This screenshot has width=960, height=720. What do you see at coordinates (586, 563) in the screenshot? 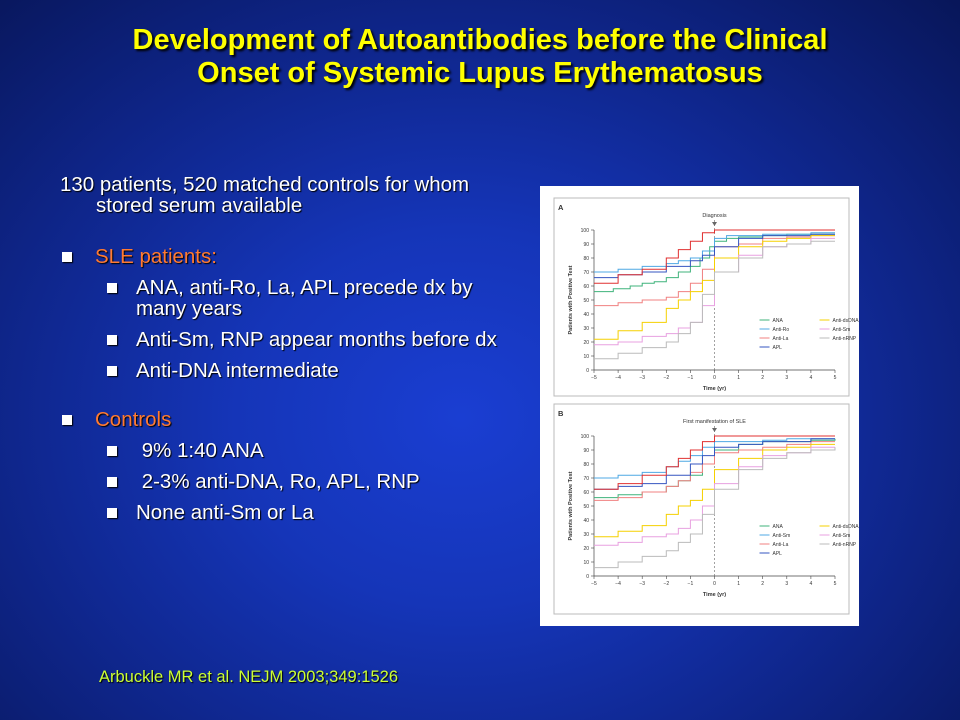
I see `panel-b-y-tick-label: 10` at bounding box center [586, 563].